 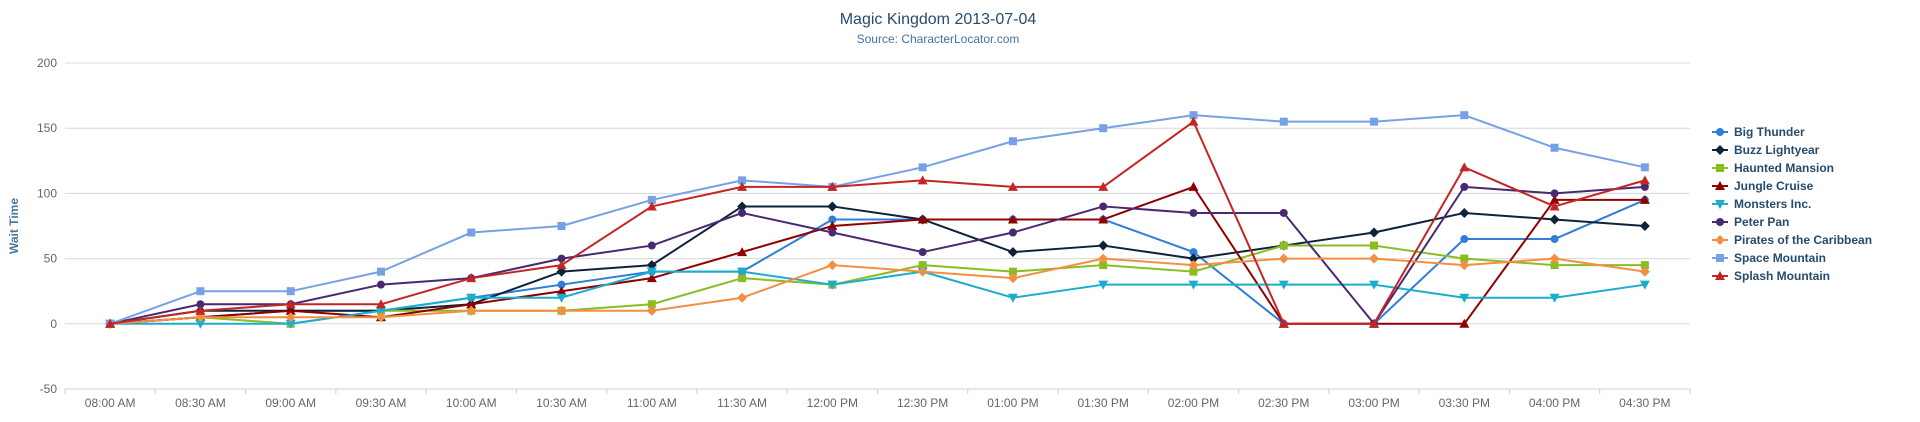 I want to click on legend-item-pirates-of-the-caribbean: Pirates of the Caribbean, so click(x=1792, y=240).